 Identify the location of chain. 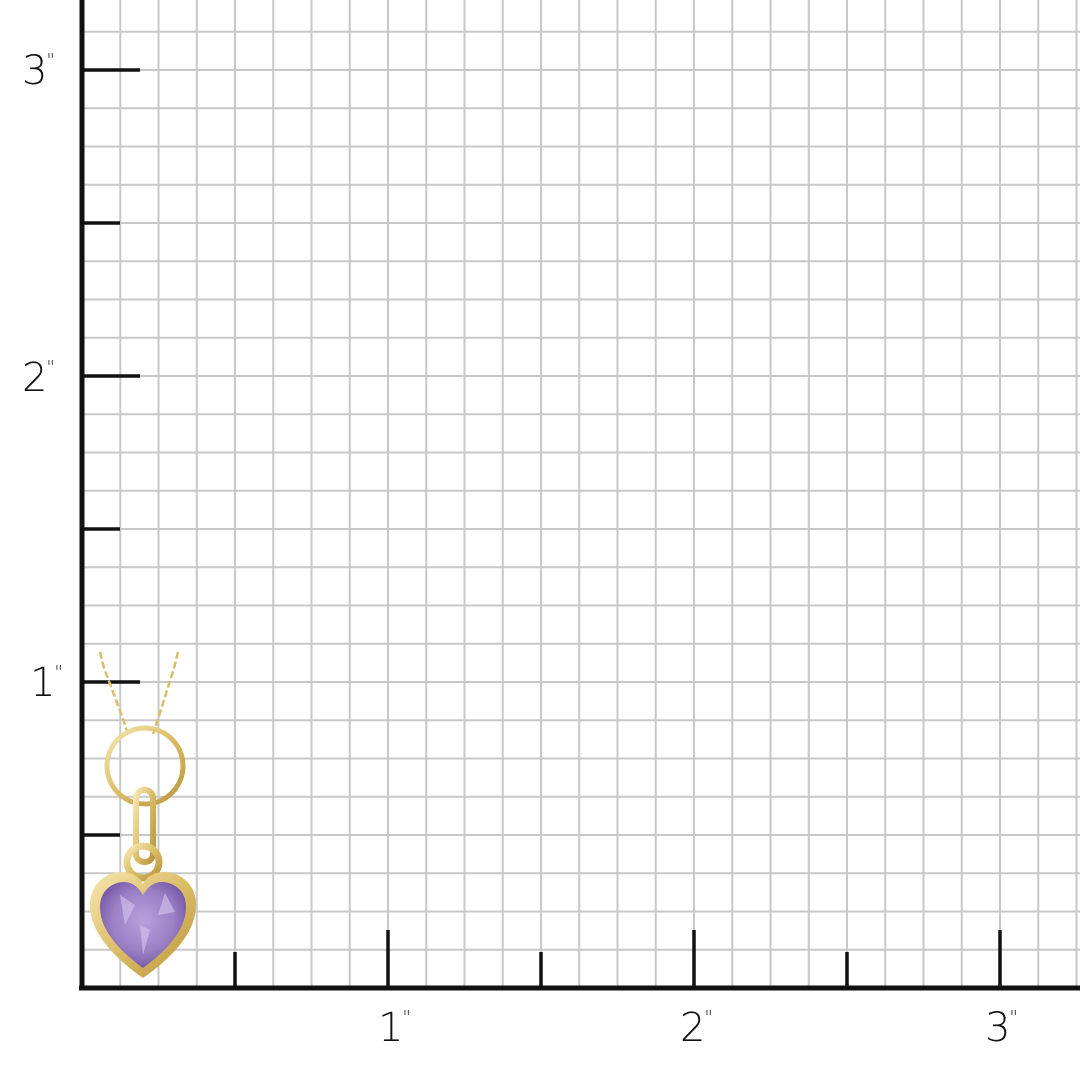
(139, 693).